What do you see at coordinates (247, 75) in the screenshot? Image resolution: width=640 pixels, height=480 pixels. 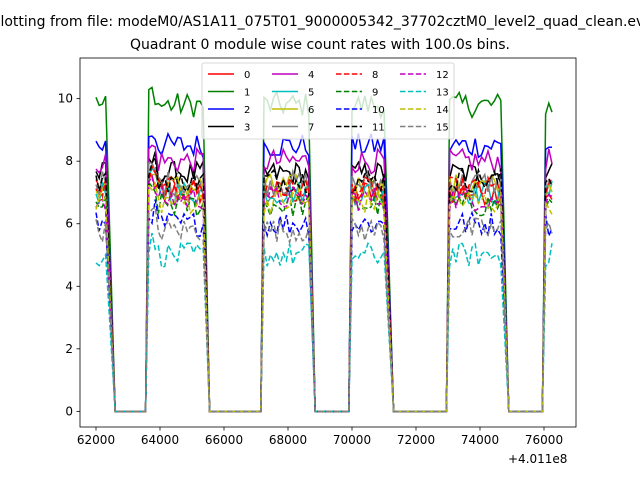 I see `legend-label-0: 0` at bounding box center [247, 75].